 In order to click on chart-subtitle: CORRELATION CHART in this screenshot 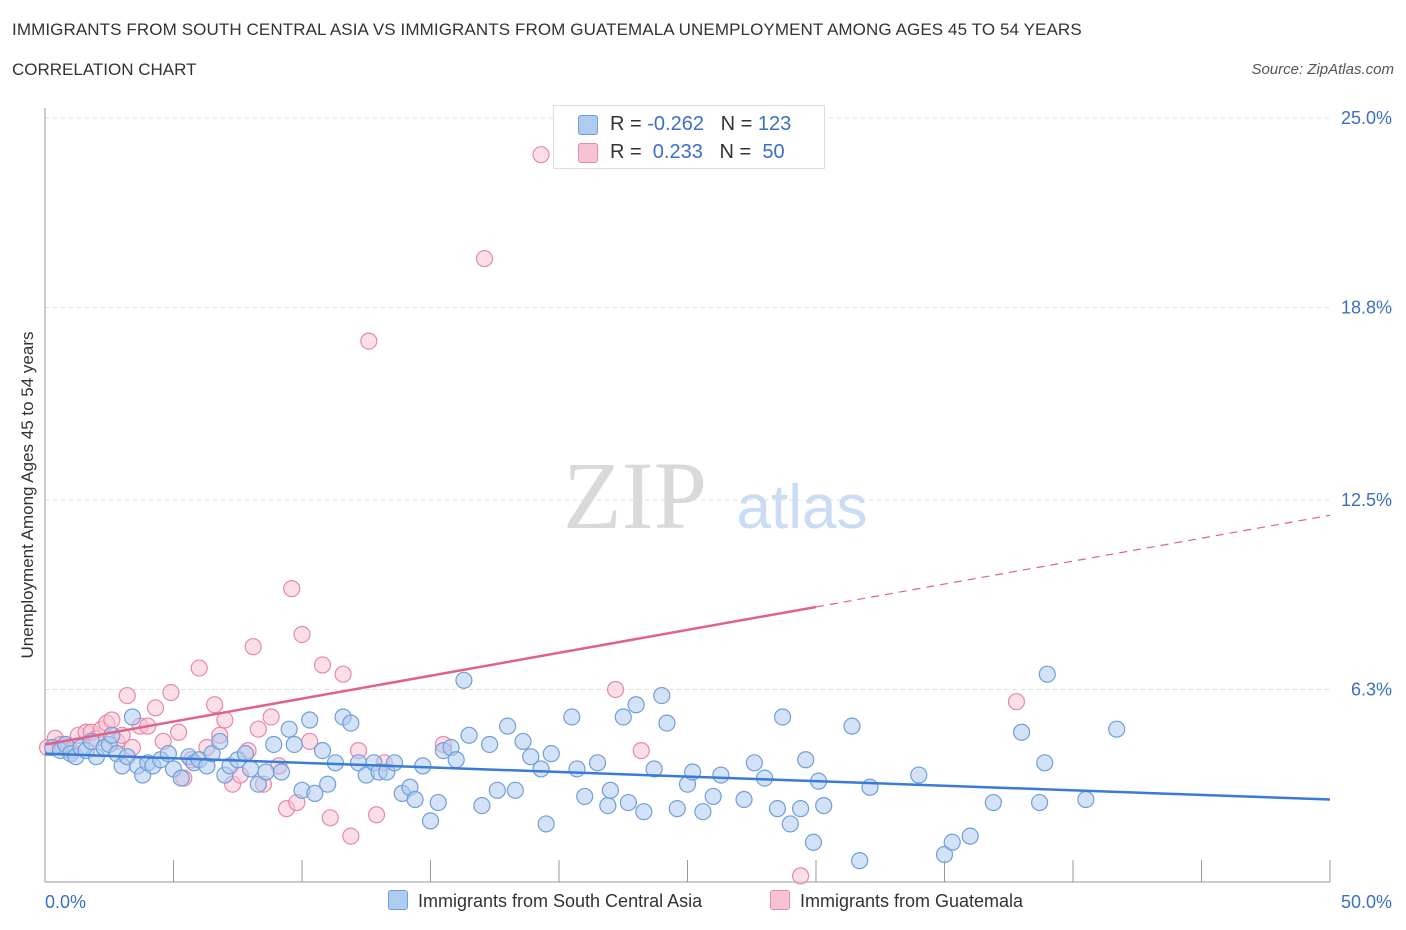, I will do `click(104, 69)`.